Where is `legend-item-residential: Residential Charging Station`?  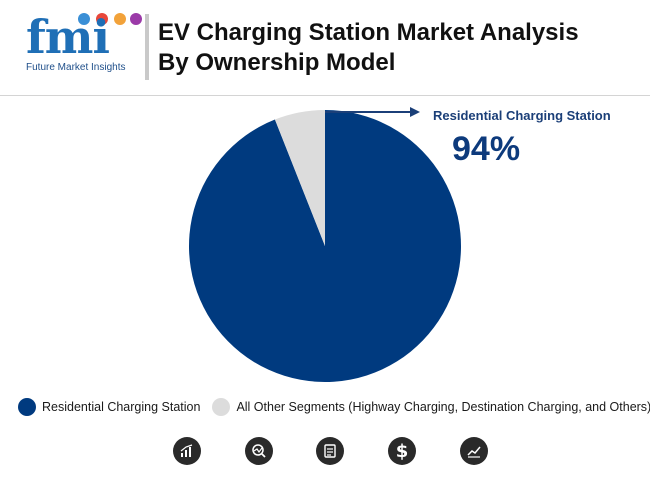
legend-item-residential: Residential Charging Station is located at coordinates (109, 407).